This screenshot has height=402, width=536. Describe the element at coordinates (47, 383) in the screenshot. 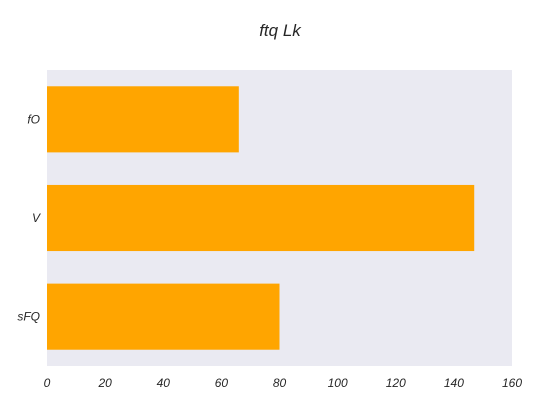

I see `x-tick-label: 0` at that location.